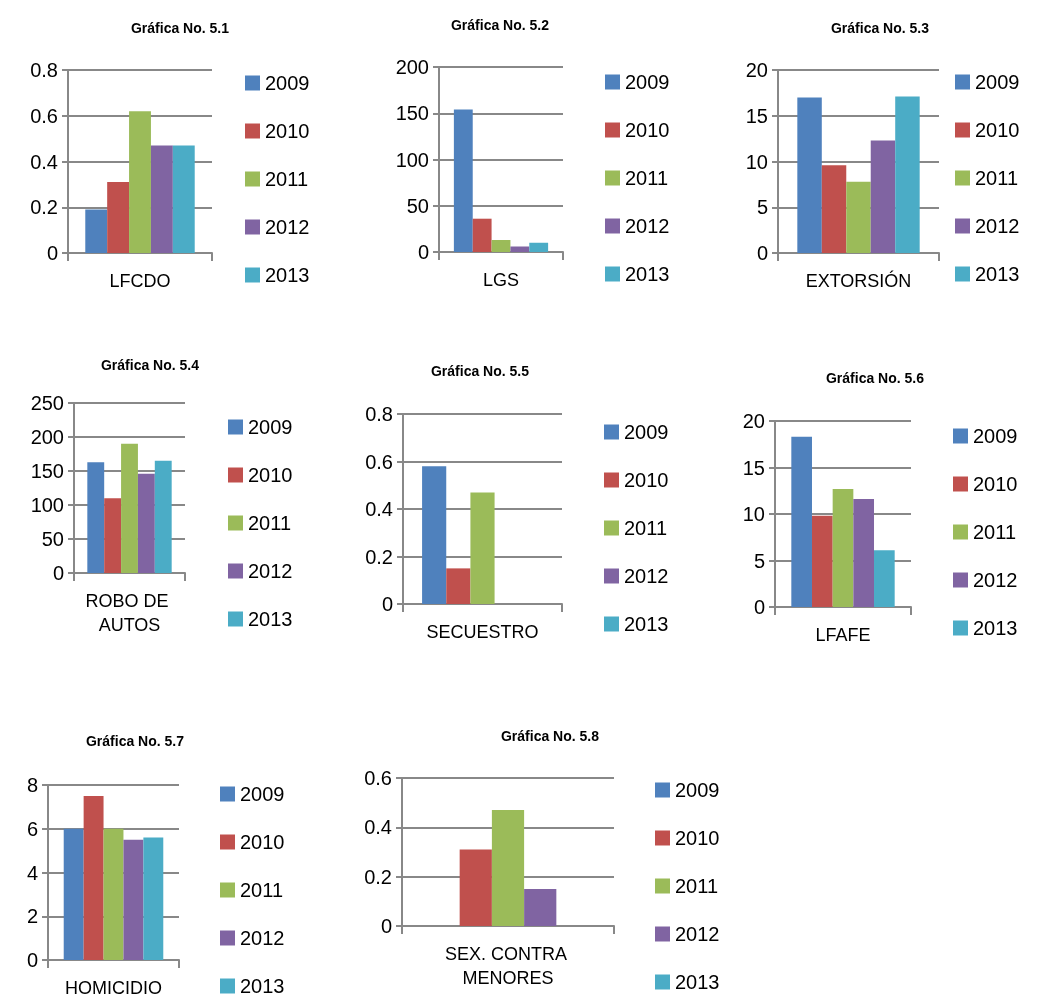 The height and width of the screenshot is (1003, 1059). What do you see at coordinates (180, 28) in the screenshot?
I see `chart-title: Gráfica No. 5.1` at bounding box center [180, 28].